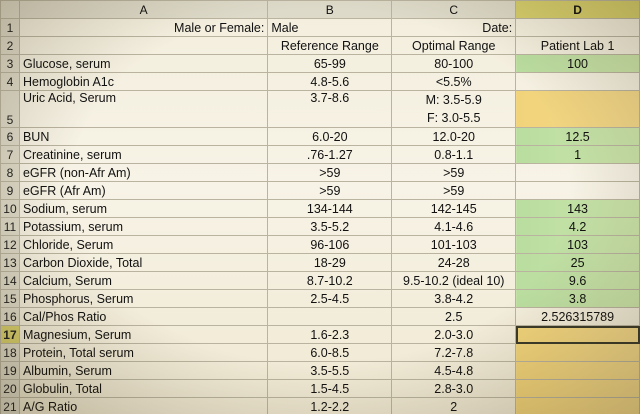 This screenshot has width=640, height=414. Describe the element at coordinates (454, 27) in the screenshot. I see `cell-c: Date:` at that location.